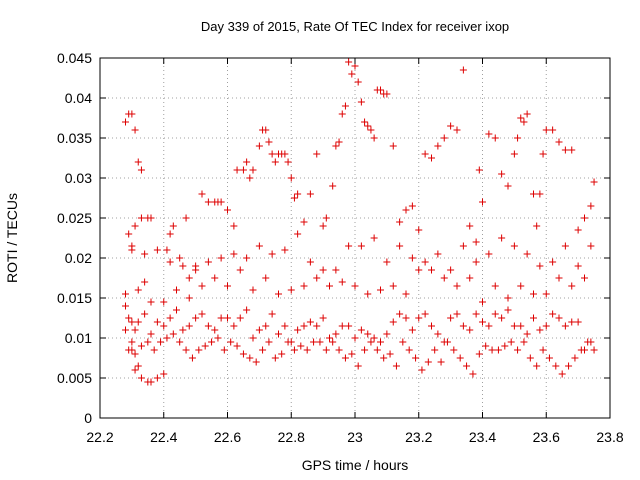  What do you see at coordinates (355, 465) in the screenshot?
I see `x-axis-label: GPS time / hours` at bounding box center [355, 465].